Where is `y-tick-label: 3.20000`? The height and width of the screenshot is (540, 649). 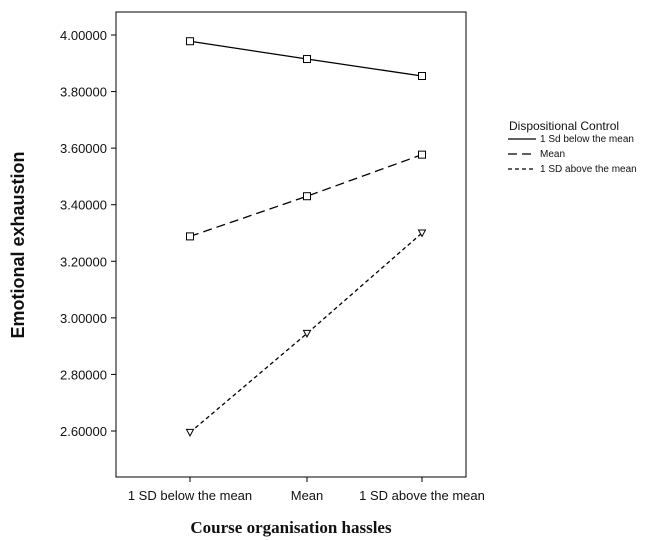 y-tick-label: 3.20000 is located at coordinates (83, 261).